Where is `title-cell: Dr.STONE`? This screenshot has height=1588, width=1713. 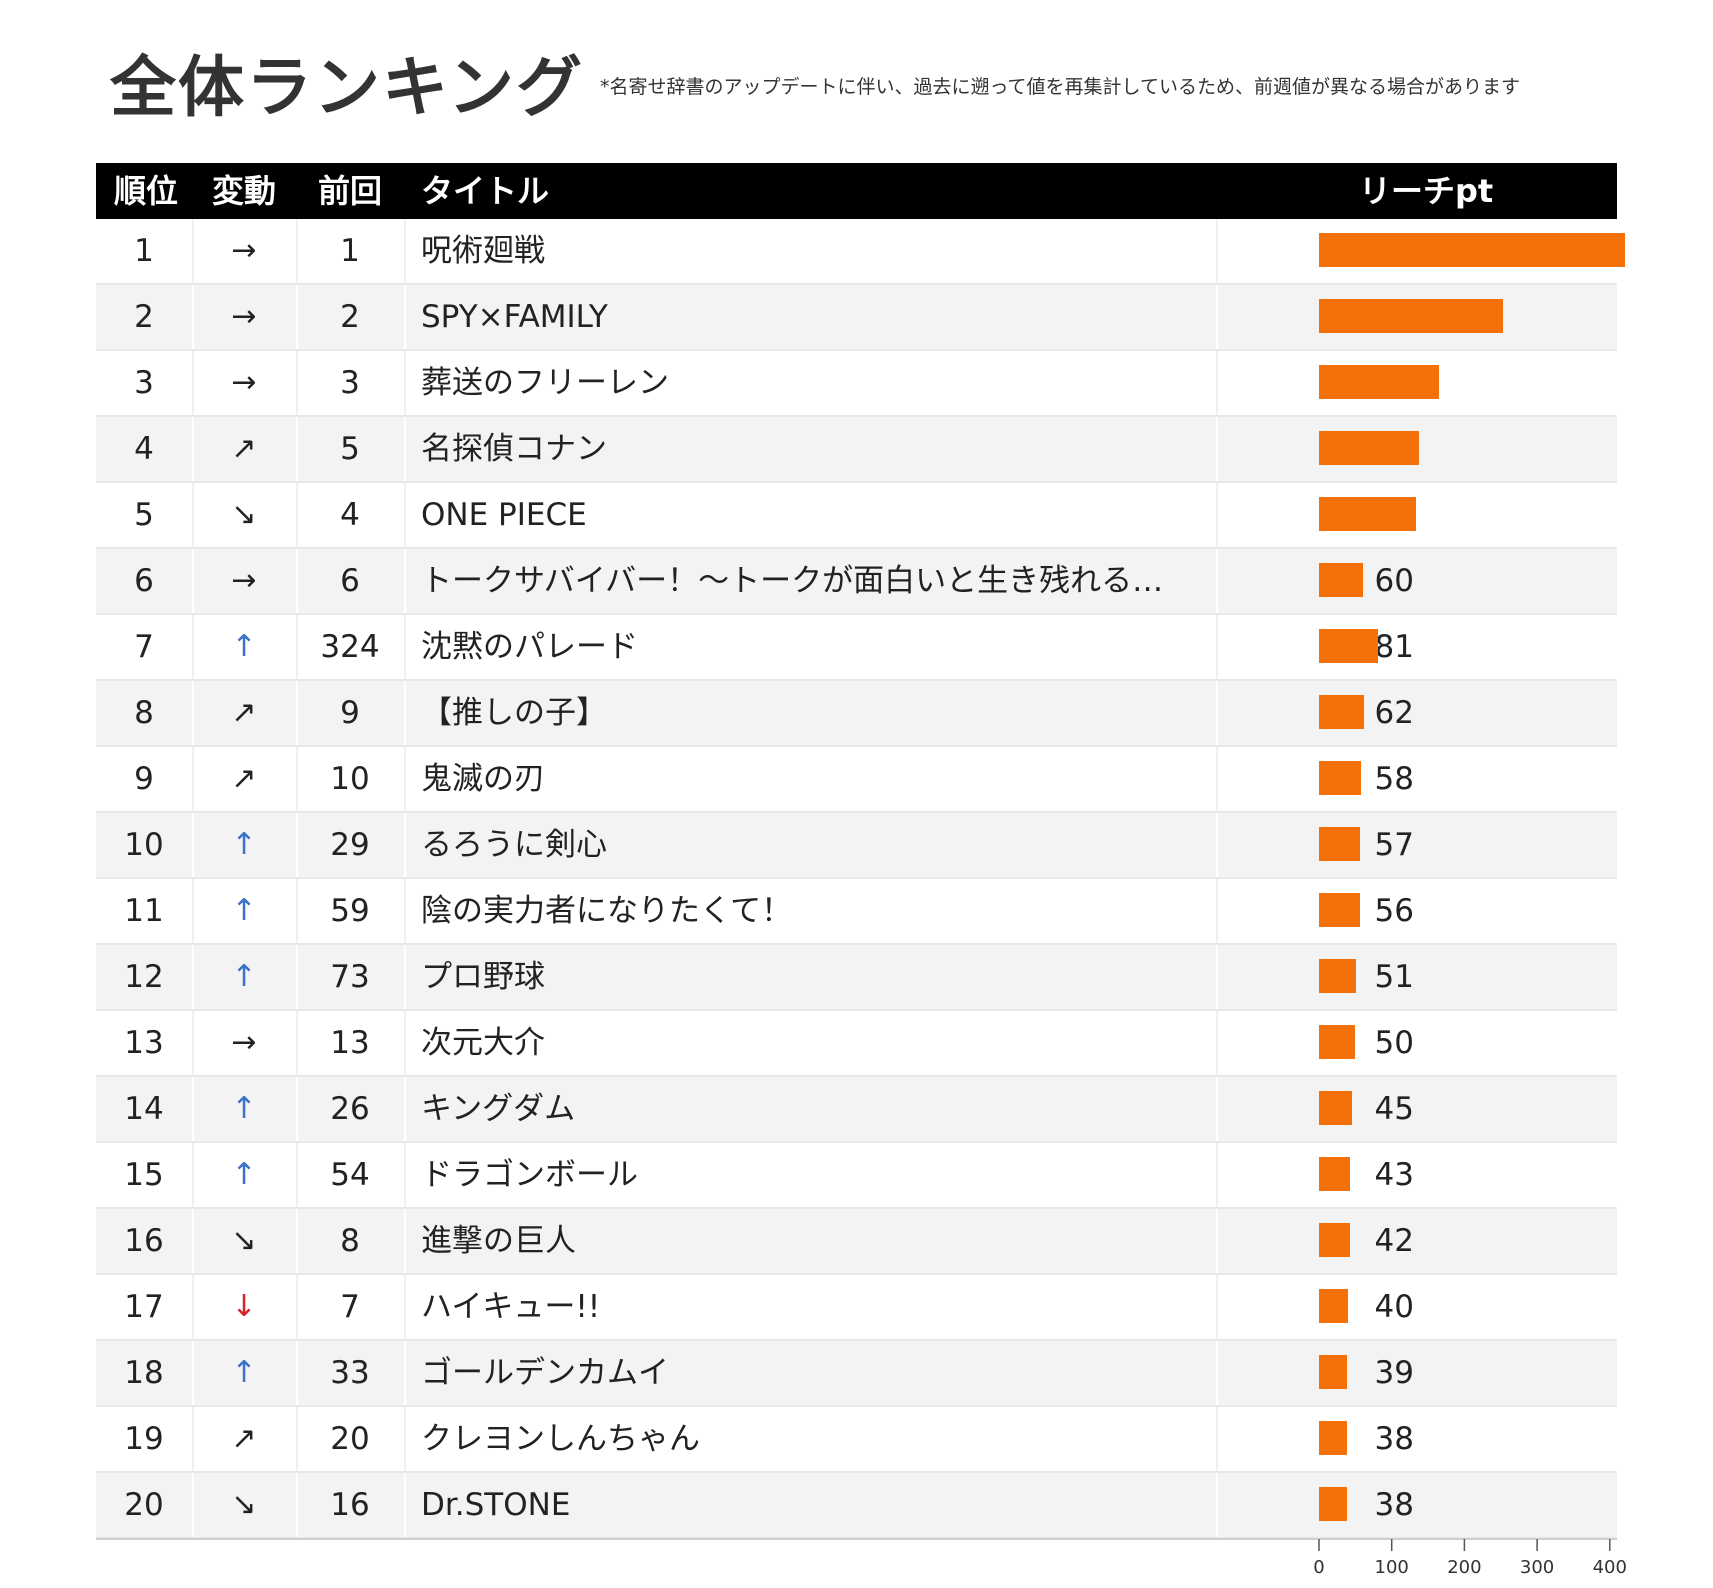
title-cell: Dr.STONE is located at coordinates (496, 1505).